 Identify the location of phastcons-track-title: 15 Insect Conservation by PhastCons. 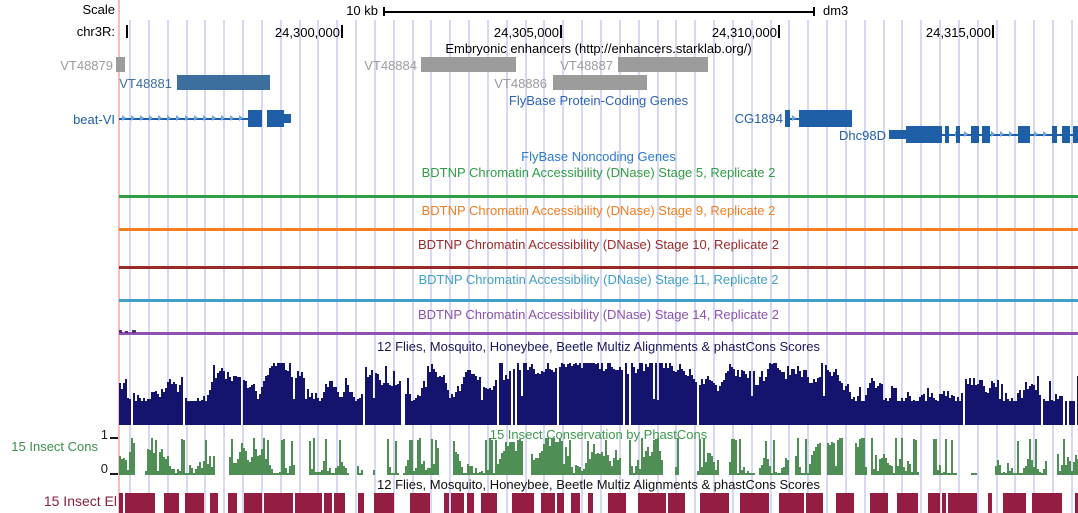
(598, 434).